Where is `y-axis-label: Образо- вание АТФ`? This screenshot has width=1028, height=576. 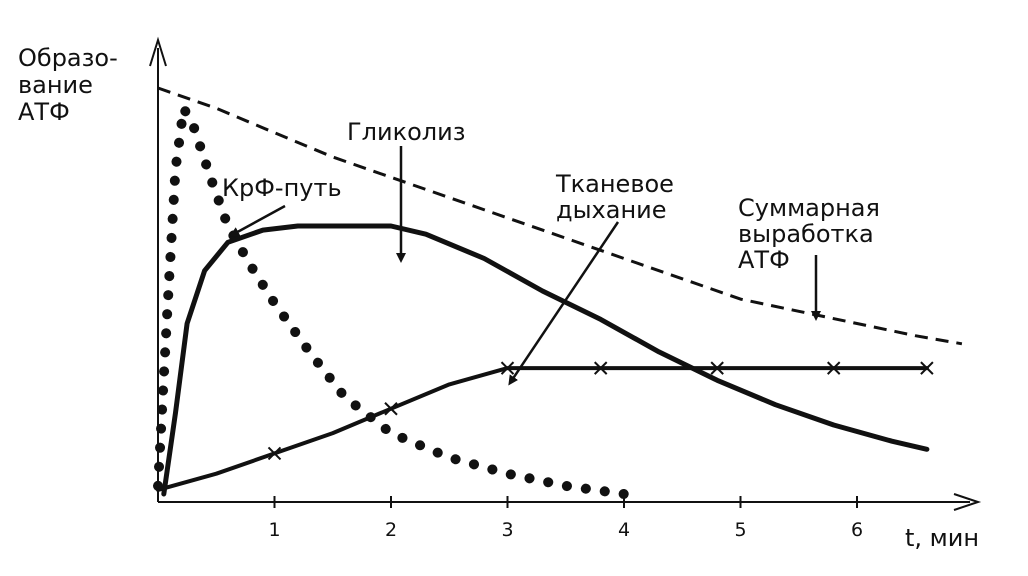 y-axis-label: Образо- вание АТФ is located at coordinates (71, 85).